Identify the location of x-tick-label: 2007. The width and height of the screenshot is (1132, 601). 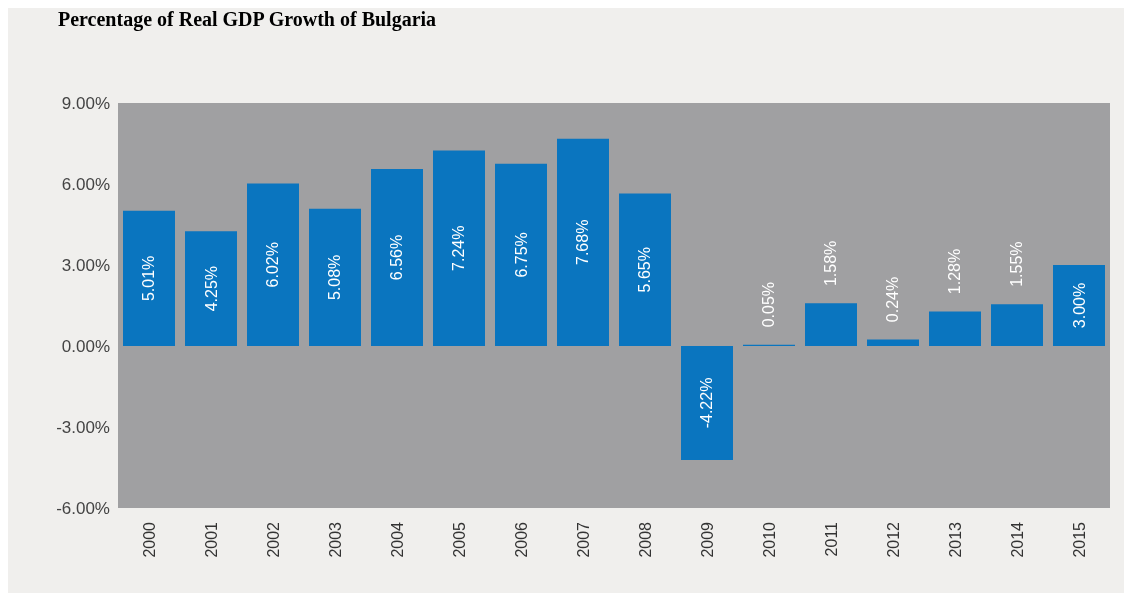
(583, 539).